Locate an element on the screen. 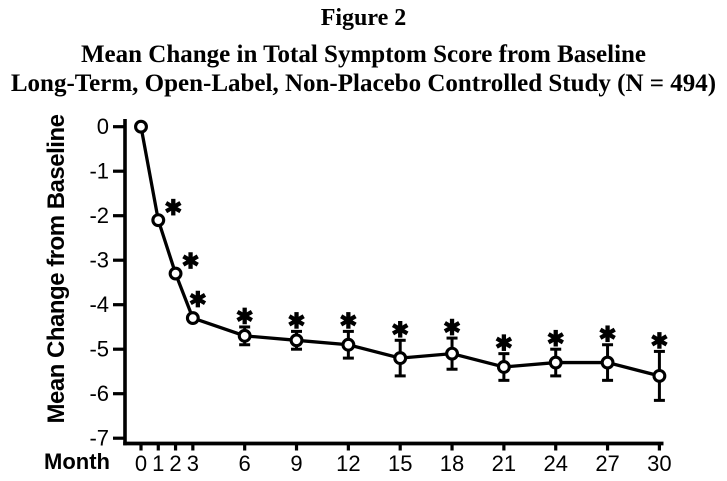 The height and width of the screenshot is (481, 727). y-tick-label: -4 is located at coordinates (99, 304).